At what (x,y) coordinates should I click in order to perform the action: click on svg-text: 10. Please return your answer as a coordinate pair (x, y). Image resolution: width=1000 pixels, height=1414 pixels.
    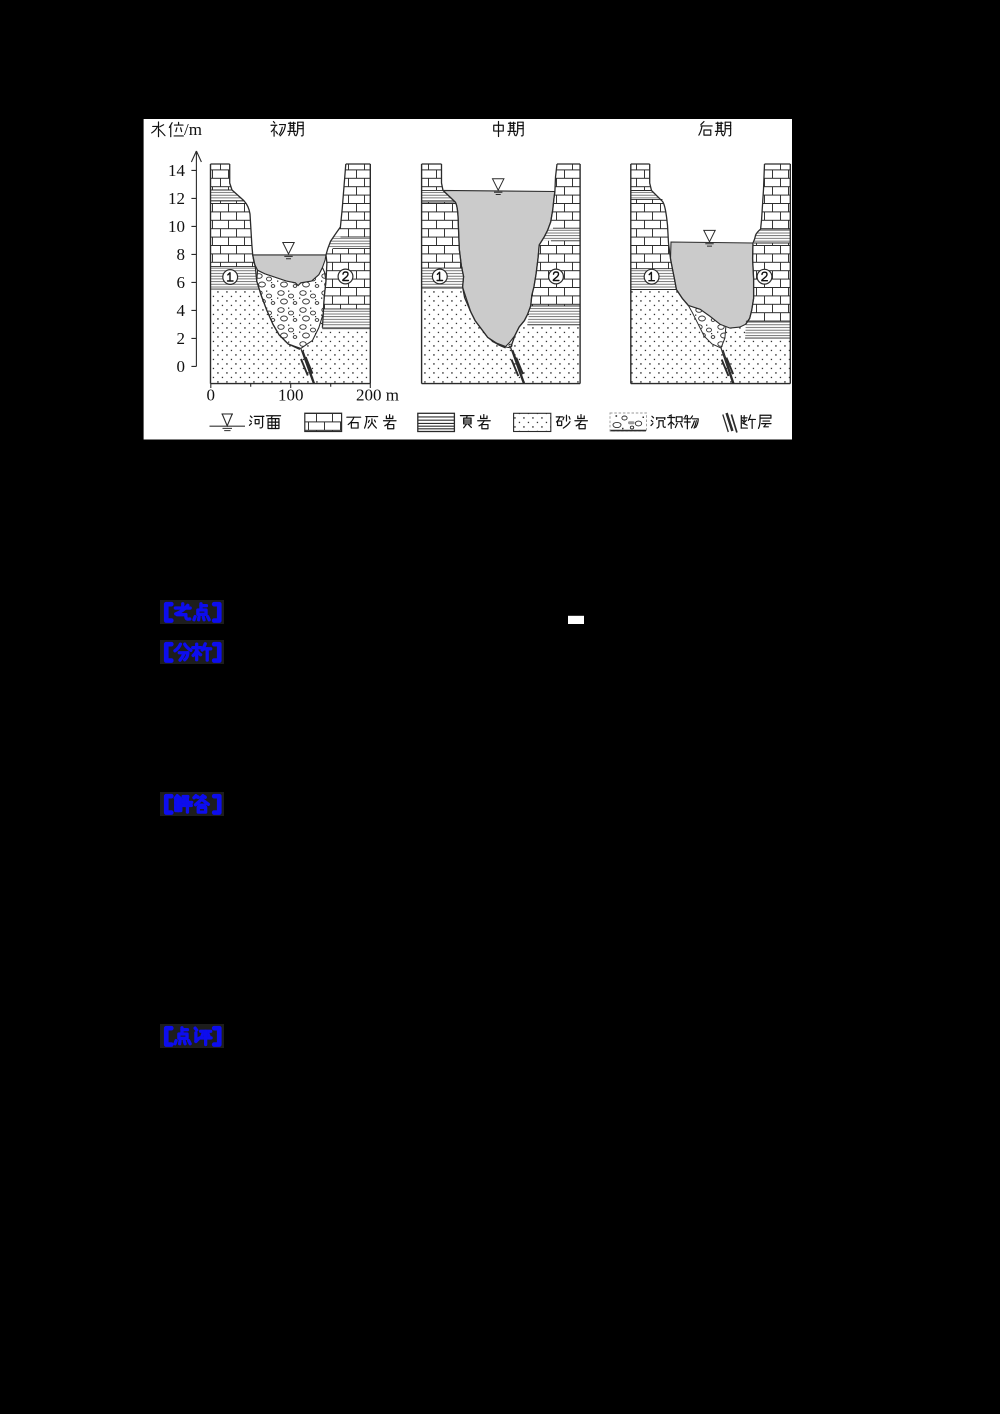
    Looking at the image, I should click on (176, 226).